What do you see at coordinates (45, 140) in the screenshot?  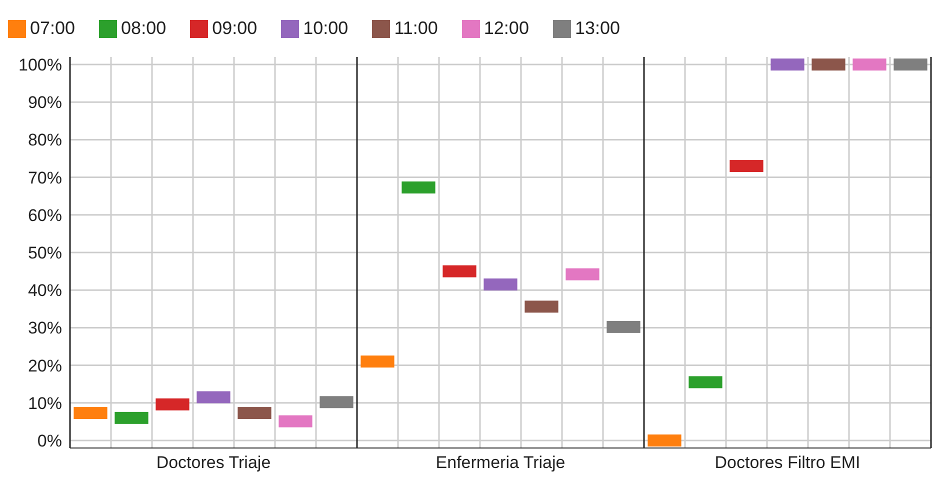 I see `y-tick-label: 80%` at bounding box center [45, 140].